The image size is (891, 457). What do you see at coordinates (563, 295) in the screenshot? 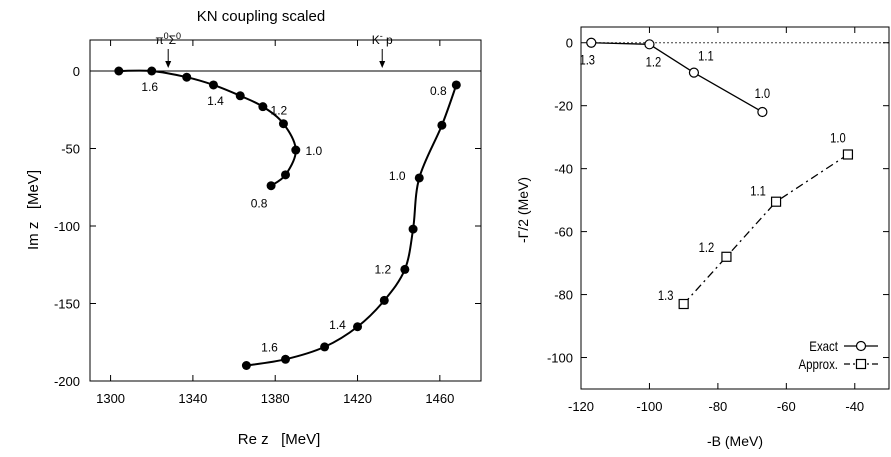
I see `right-y-tick-label: -80` at bounding box center [563, 295].